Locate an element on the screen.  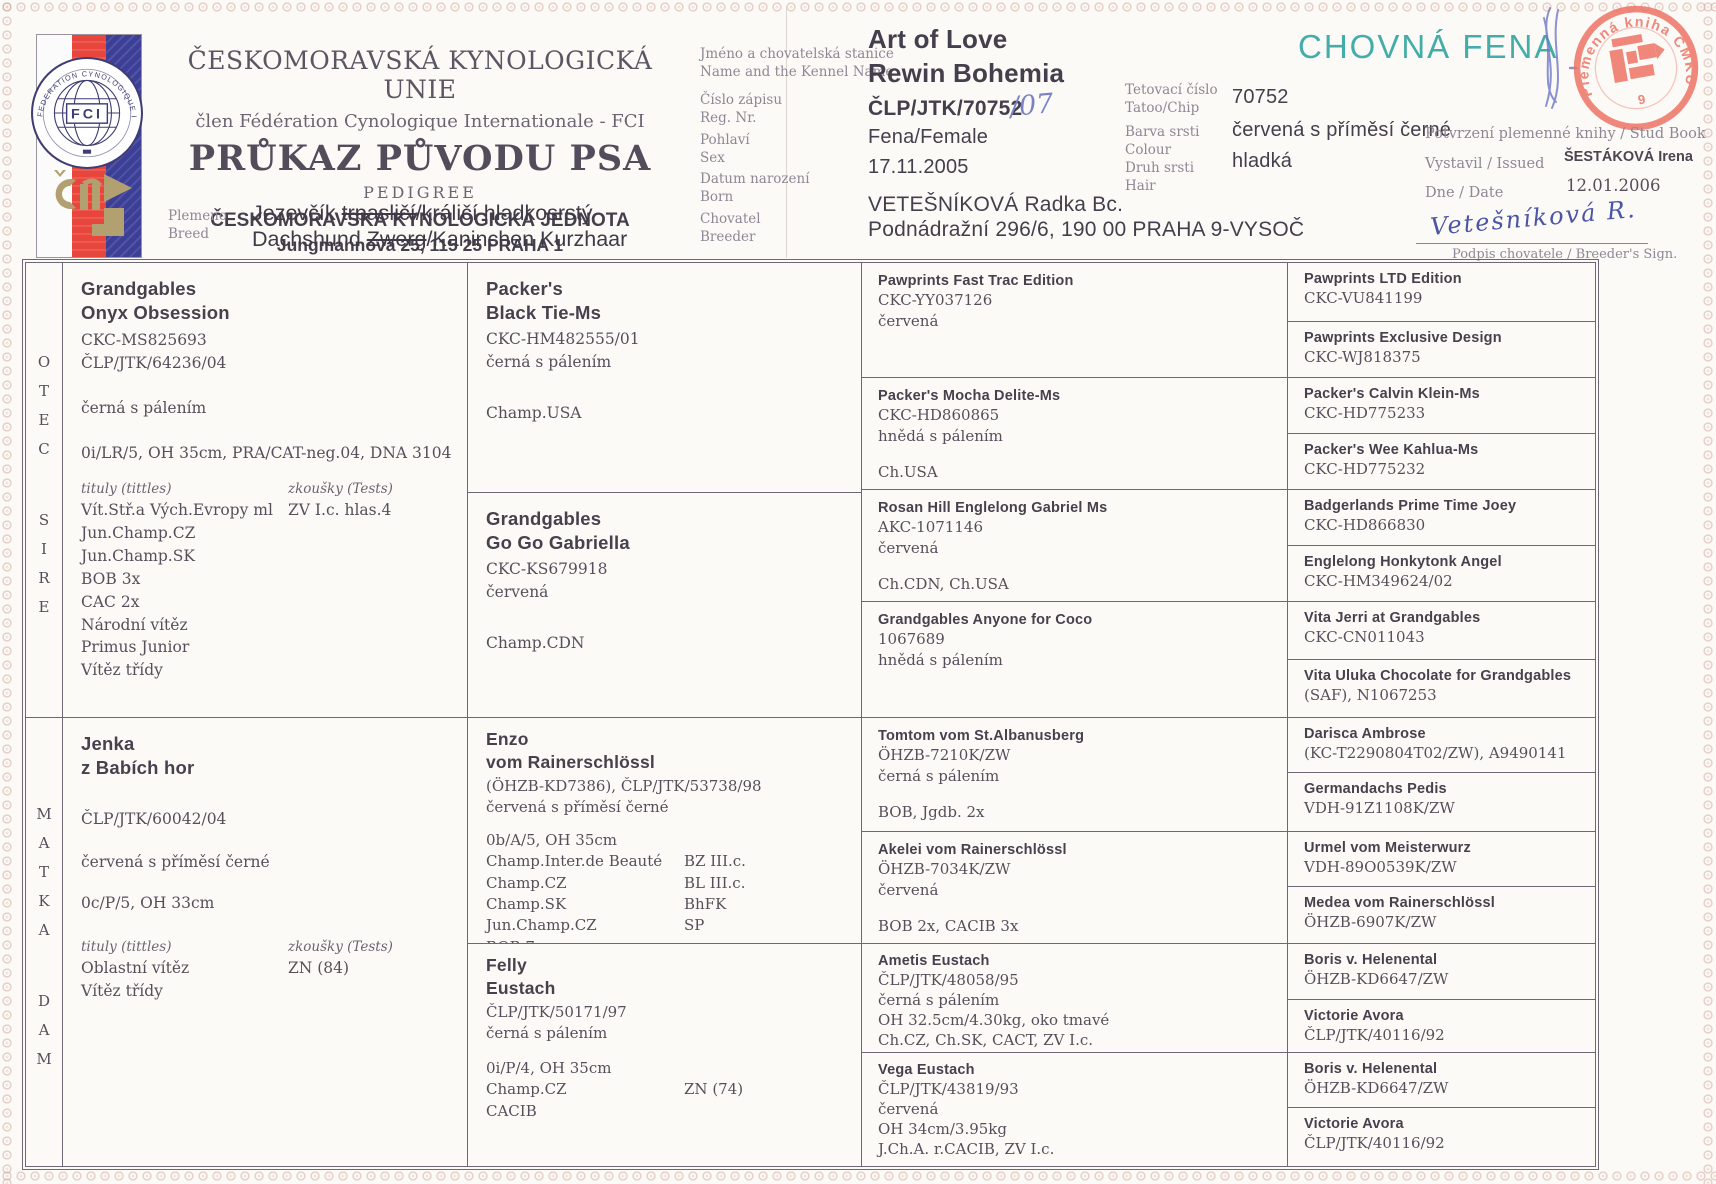
gggparent-cell: Medea vom Rainerschlössl ÖHZB-6907K/ZW is located at coordinates (1441, 915).